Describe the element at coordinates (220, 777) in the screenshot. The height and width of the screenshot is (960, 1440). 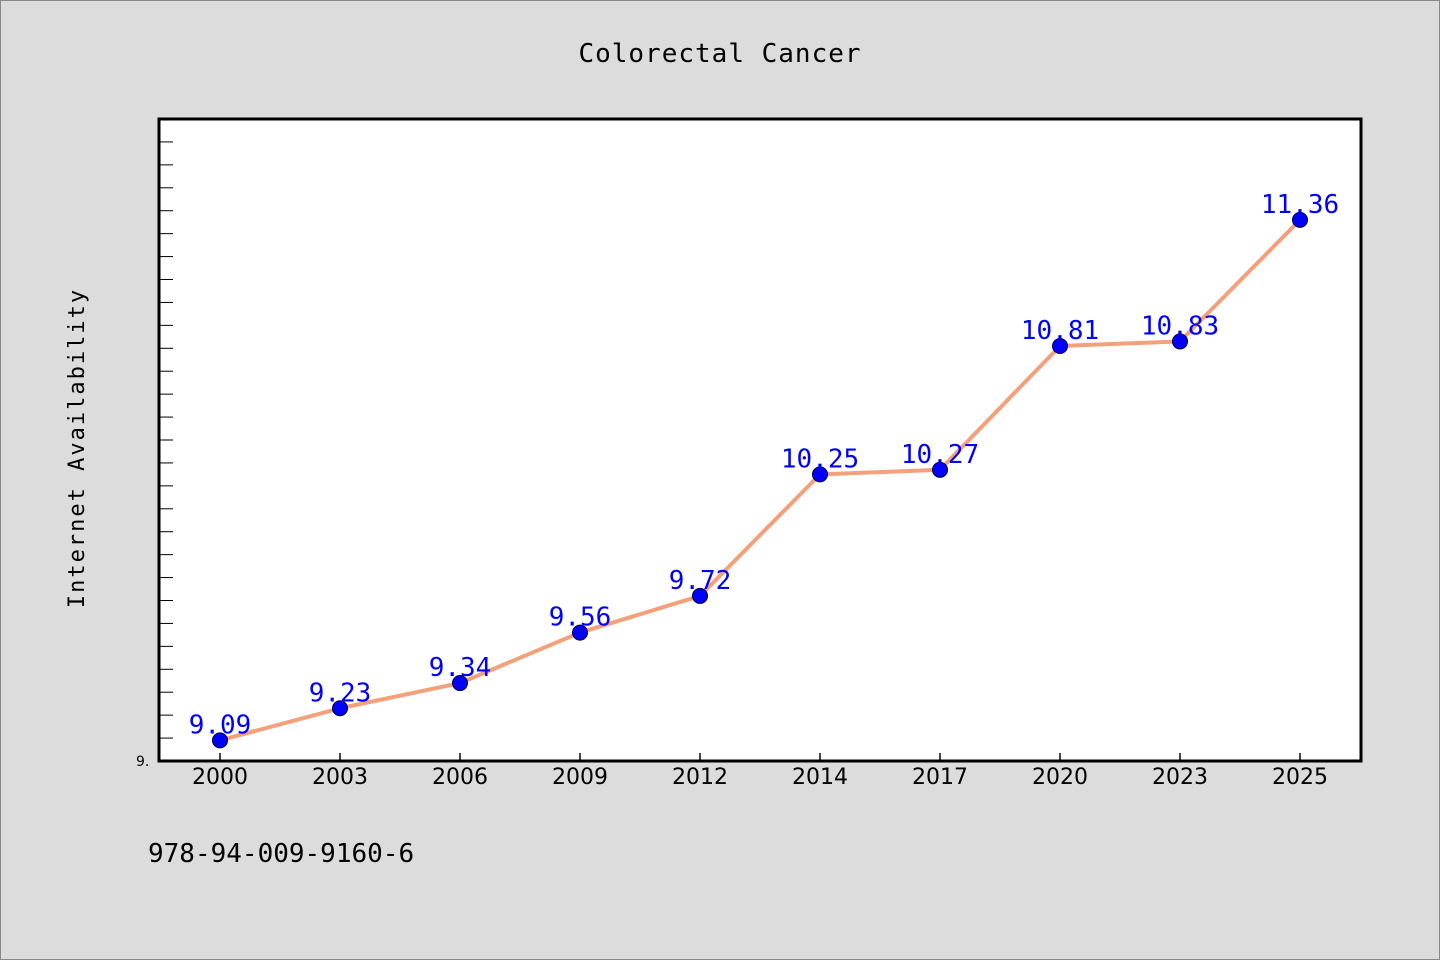
I see `x-tick-label: 2000` at that location.